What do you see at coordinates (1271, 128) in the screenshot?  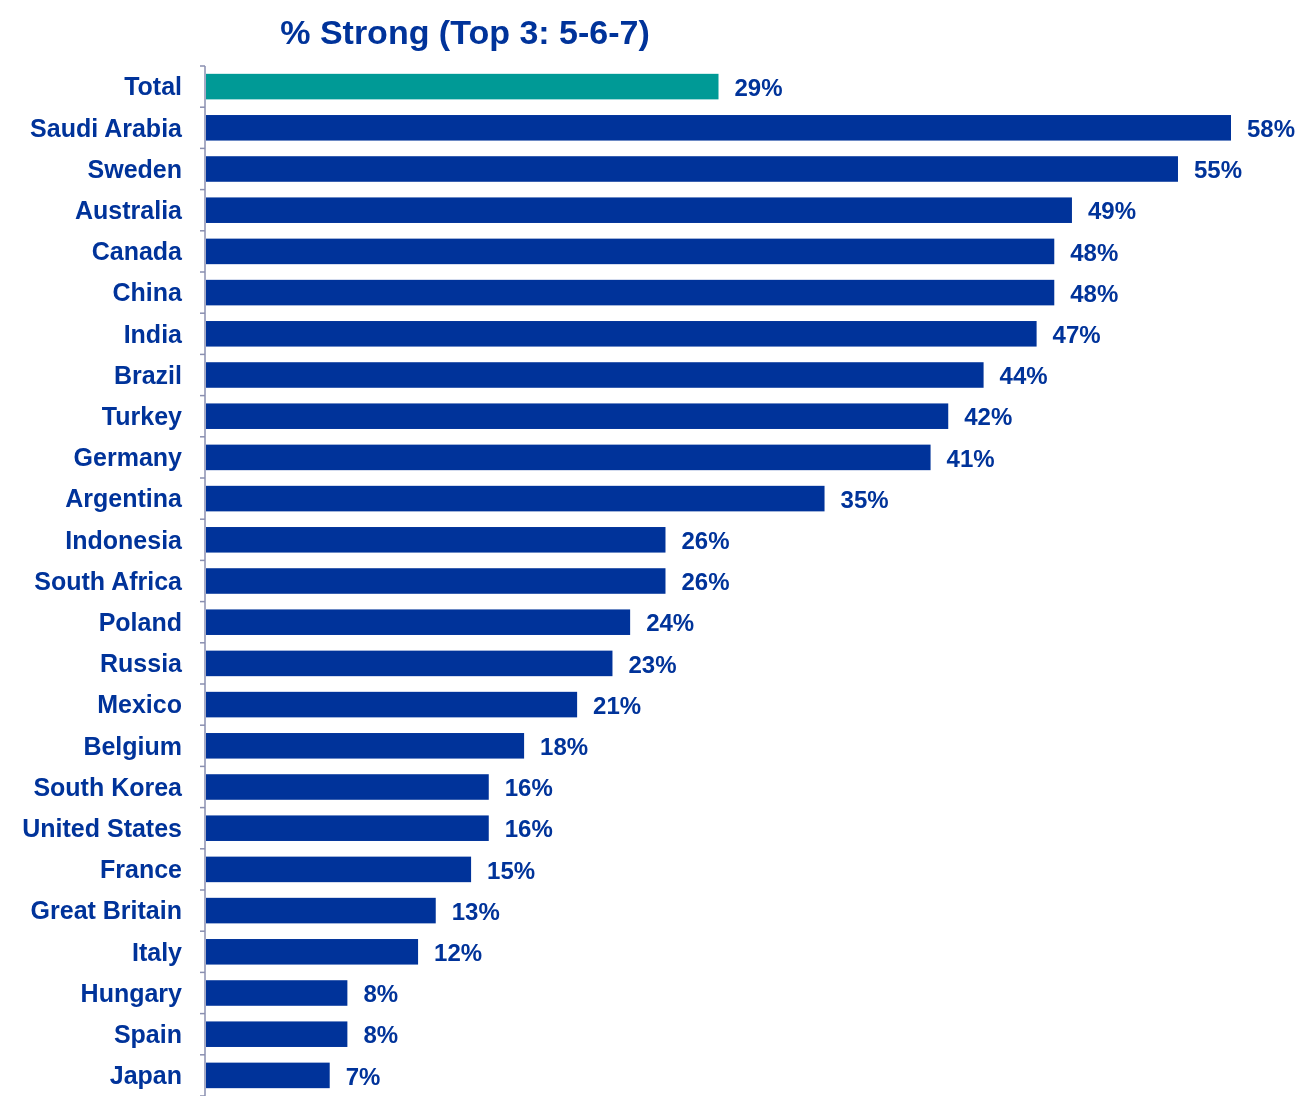 I see `data-label: 58%` at bounding box center [1271, 128].